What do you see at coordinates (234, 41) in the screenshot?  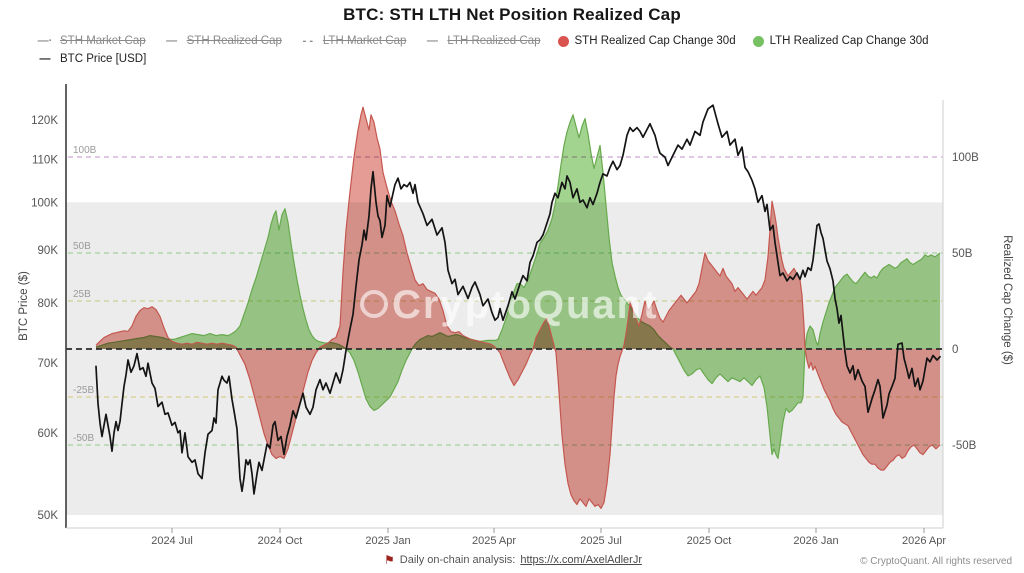 I see `legend-label: STH Realized Cap` at bounding box center [234, 41].